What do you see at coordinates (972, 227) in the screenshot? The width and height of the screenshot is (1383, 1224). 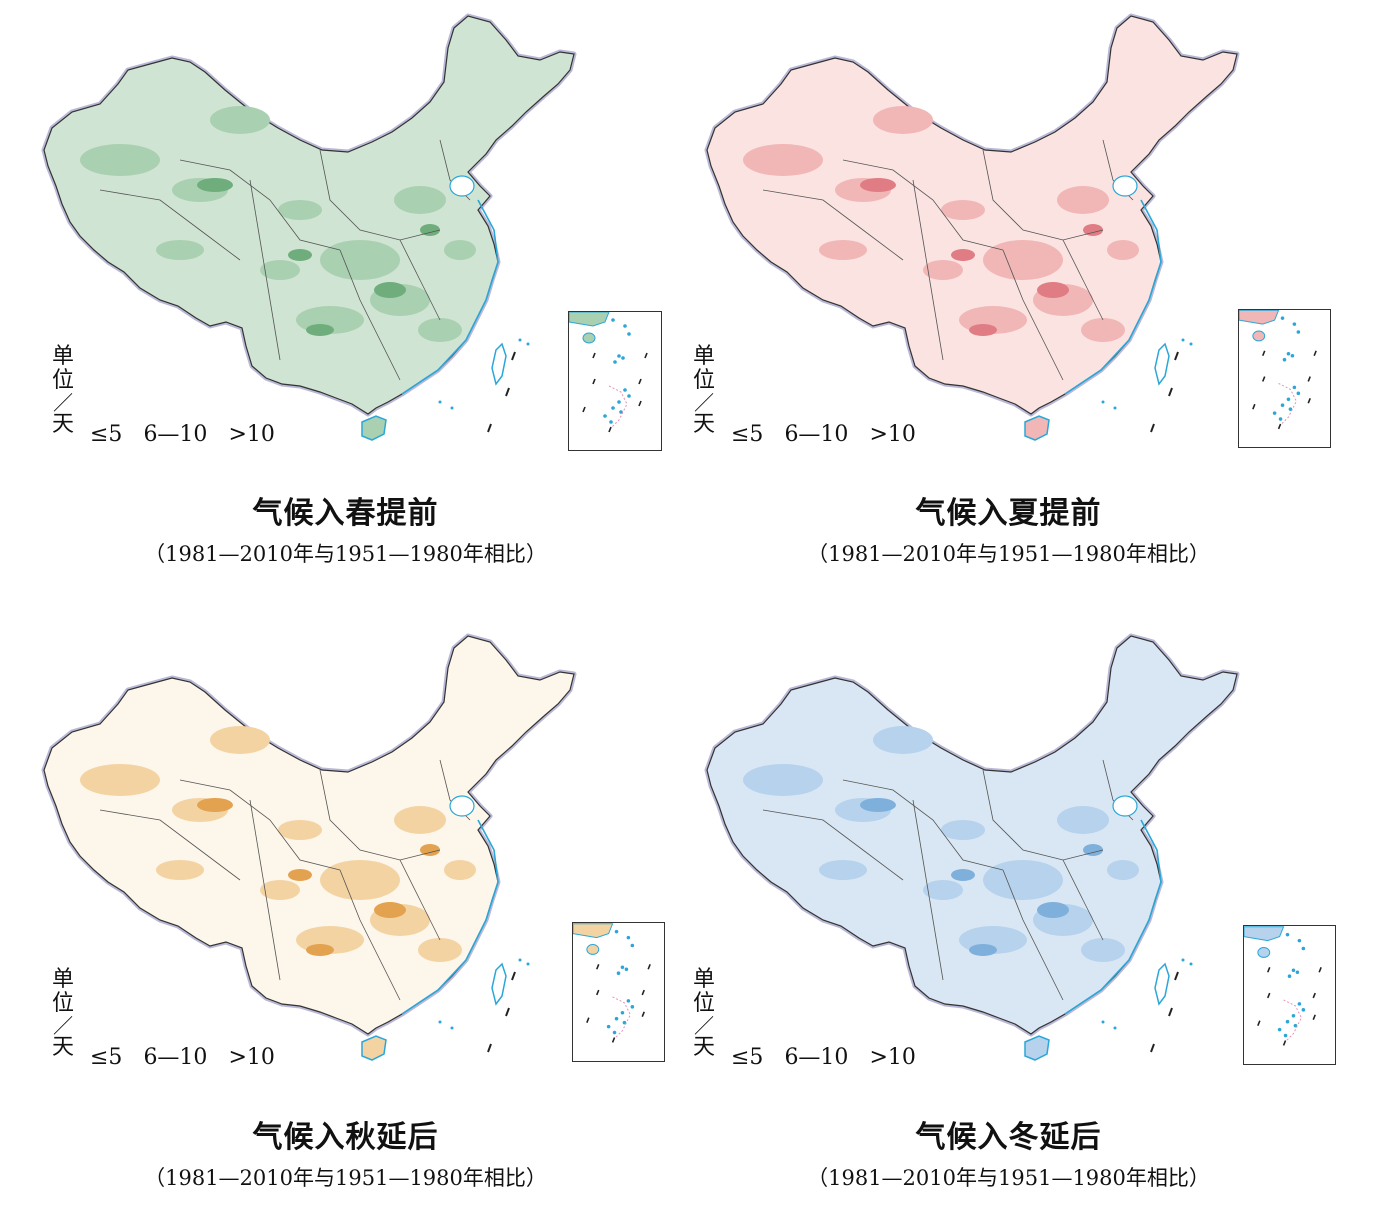 I see `china-map-summer` at bounding box center [972, 227].